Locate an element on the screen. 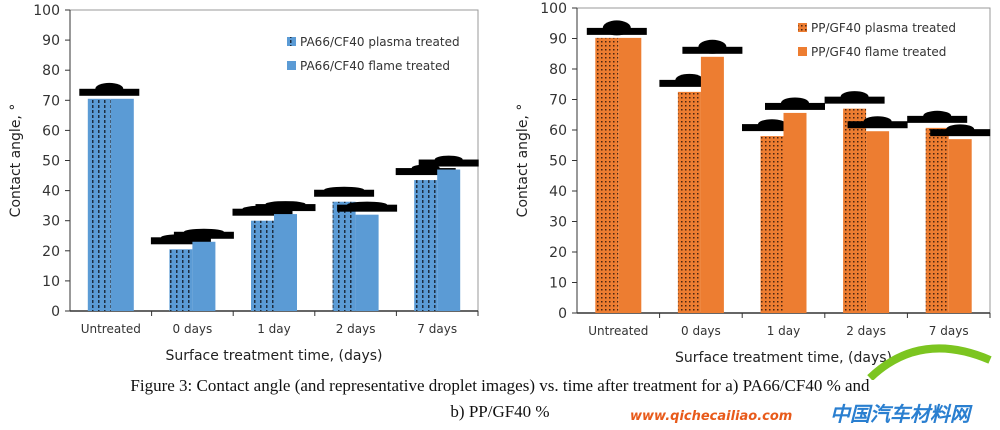  caption-line-2: b) PP/GF40 % is located at coordinates (500, 411).